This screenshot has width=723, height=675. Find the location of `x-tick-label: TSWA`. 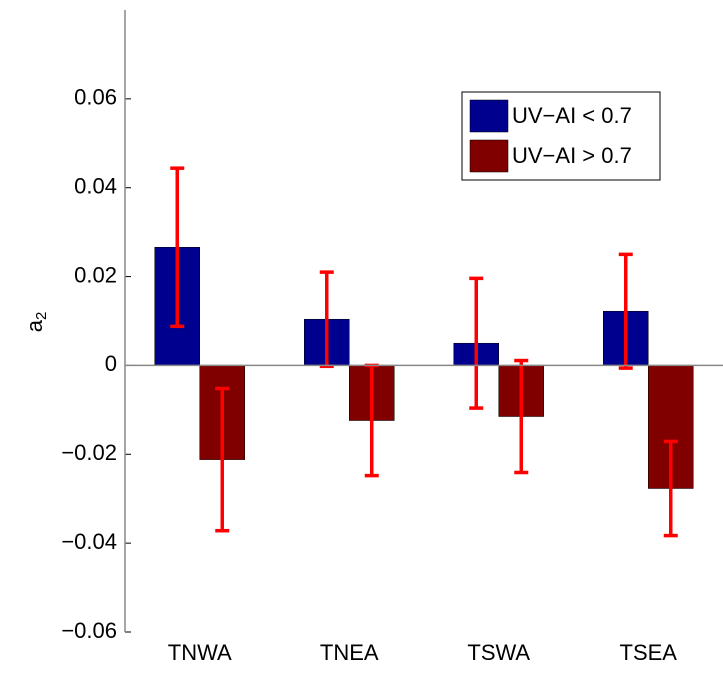

x-tick-label: TSWA is located at coordinates (498, 652).